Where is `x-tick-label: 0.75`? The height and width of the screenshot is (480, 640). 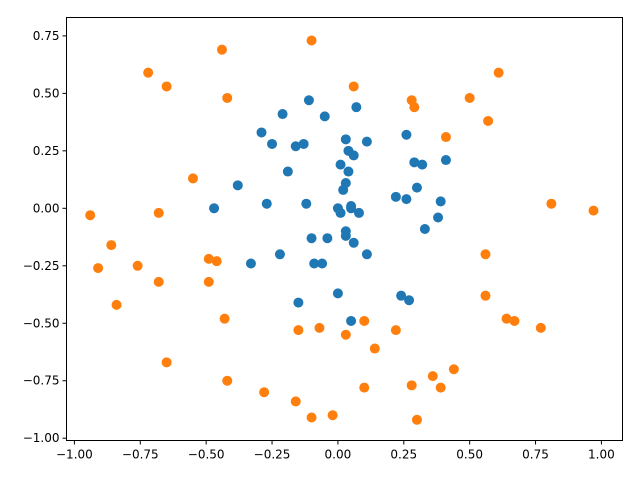 x-tick-label: 0.75 is located at coordinates (535, 455).